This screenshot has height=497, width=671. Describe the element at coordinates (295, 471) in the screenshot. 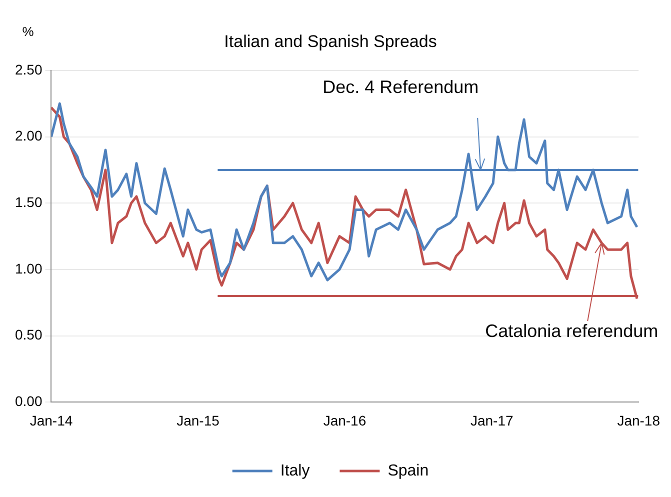

I see `legend-label: Italy` at that location.